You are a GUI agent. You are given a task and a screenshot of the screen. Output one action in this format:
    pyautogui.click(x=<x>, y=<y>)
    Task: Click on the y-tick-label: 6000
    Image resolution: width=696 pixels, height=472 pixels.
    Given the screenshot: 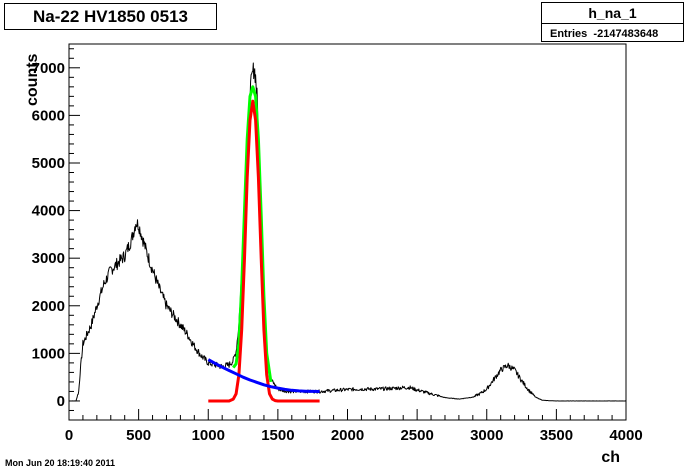 What is the action you would take?
    pyautogui.click(x=48, y=115)
    